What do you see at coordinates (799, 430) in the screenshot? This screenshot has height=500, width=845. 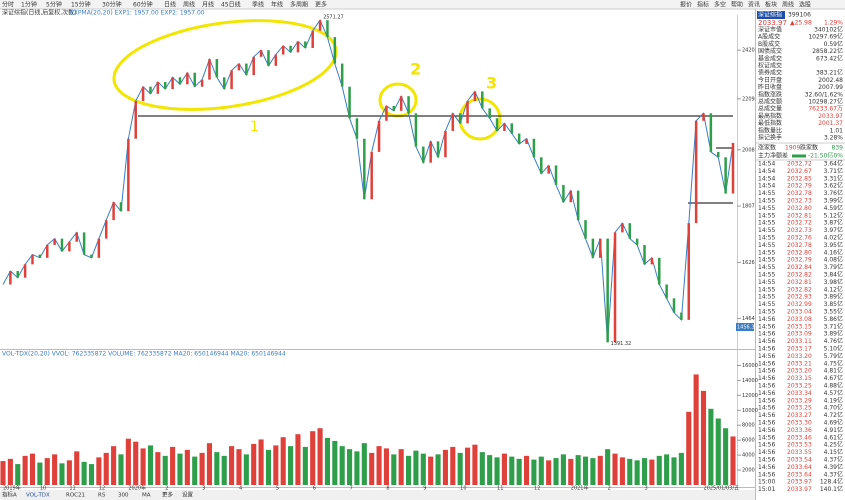 I see `tick-price: 2033.36` at bounding box center [799, 430].